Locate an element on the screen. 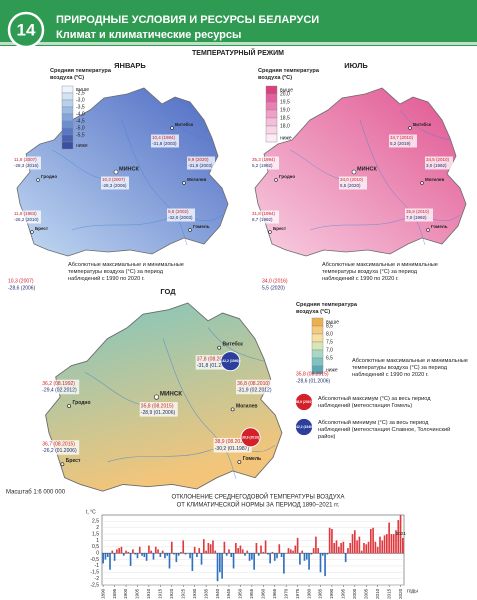  y-tick-label: 1,5 is located at coordinates (95, 534).